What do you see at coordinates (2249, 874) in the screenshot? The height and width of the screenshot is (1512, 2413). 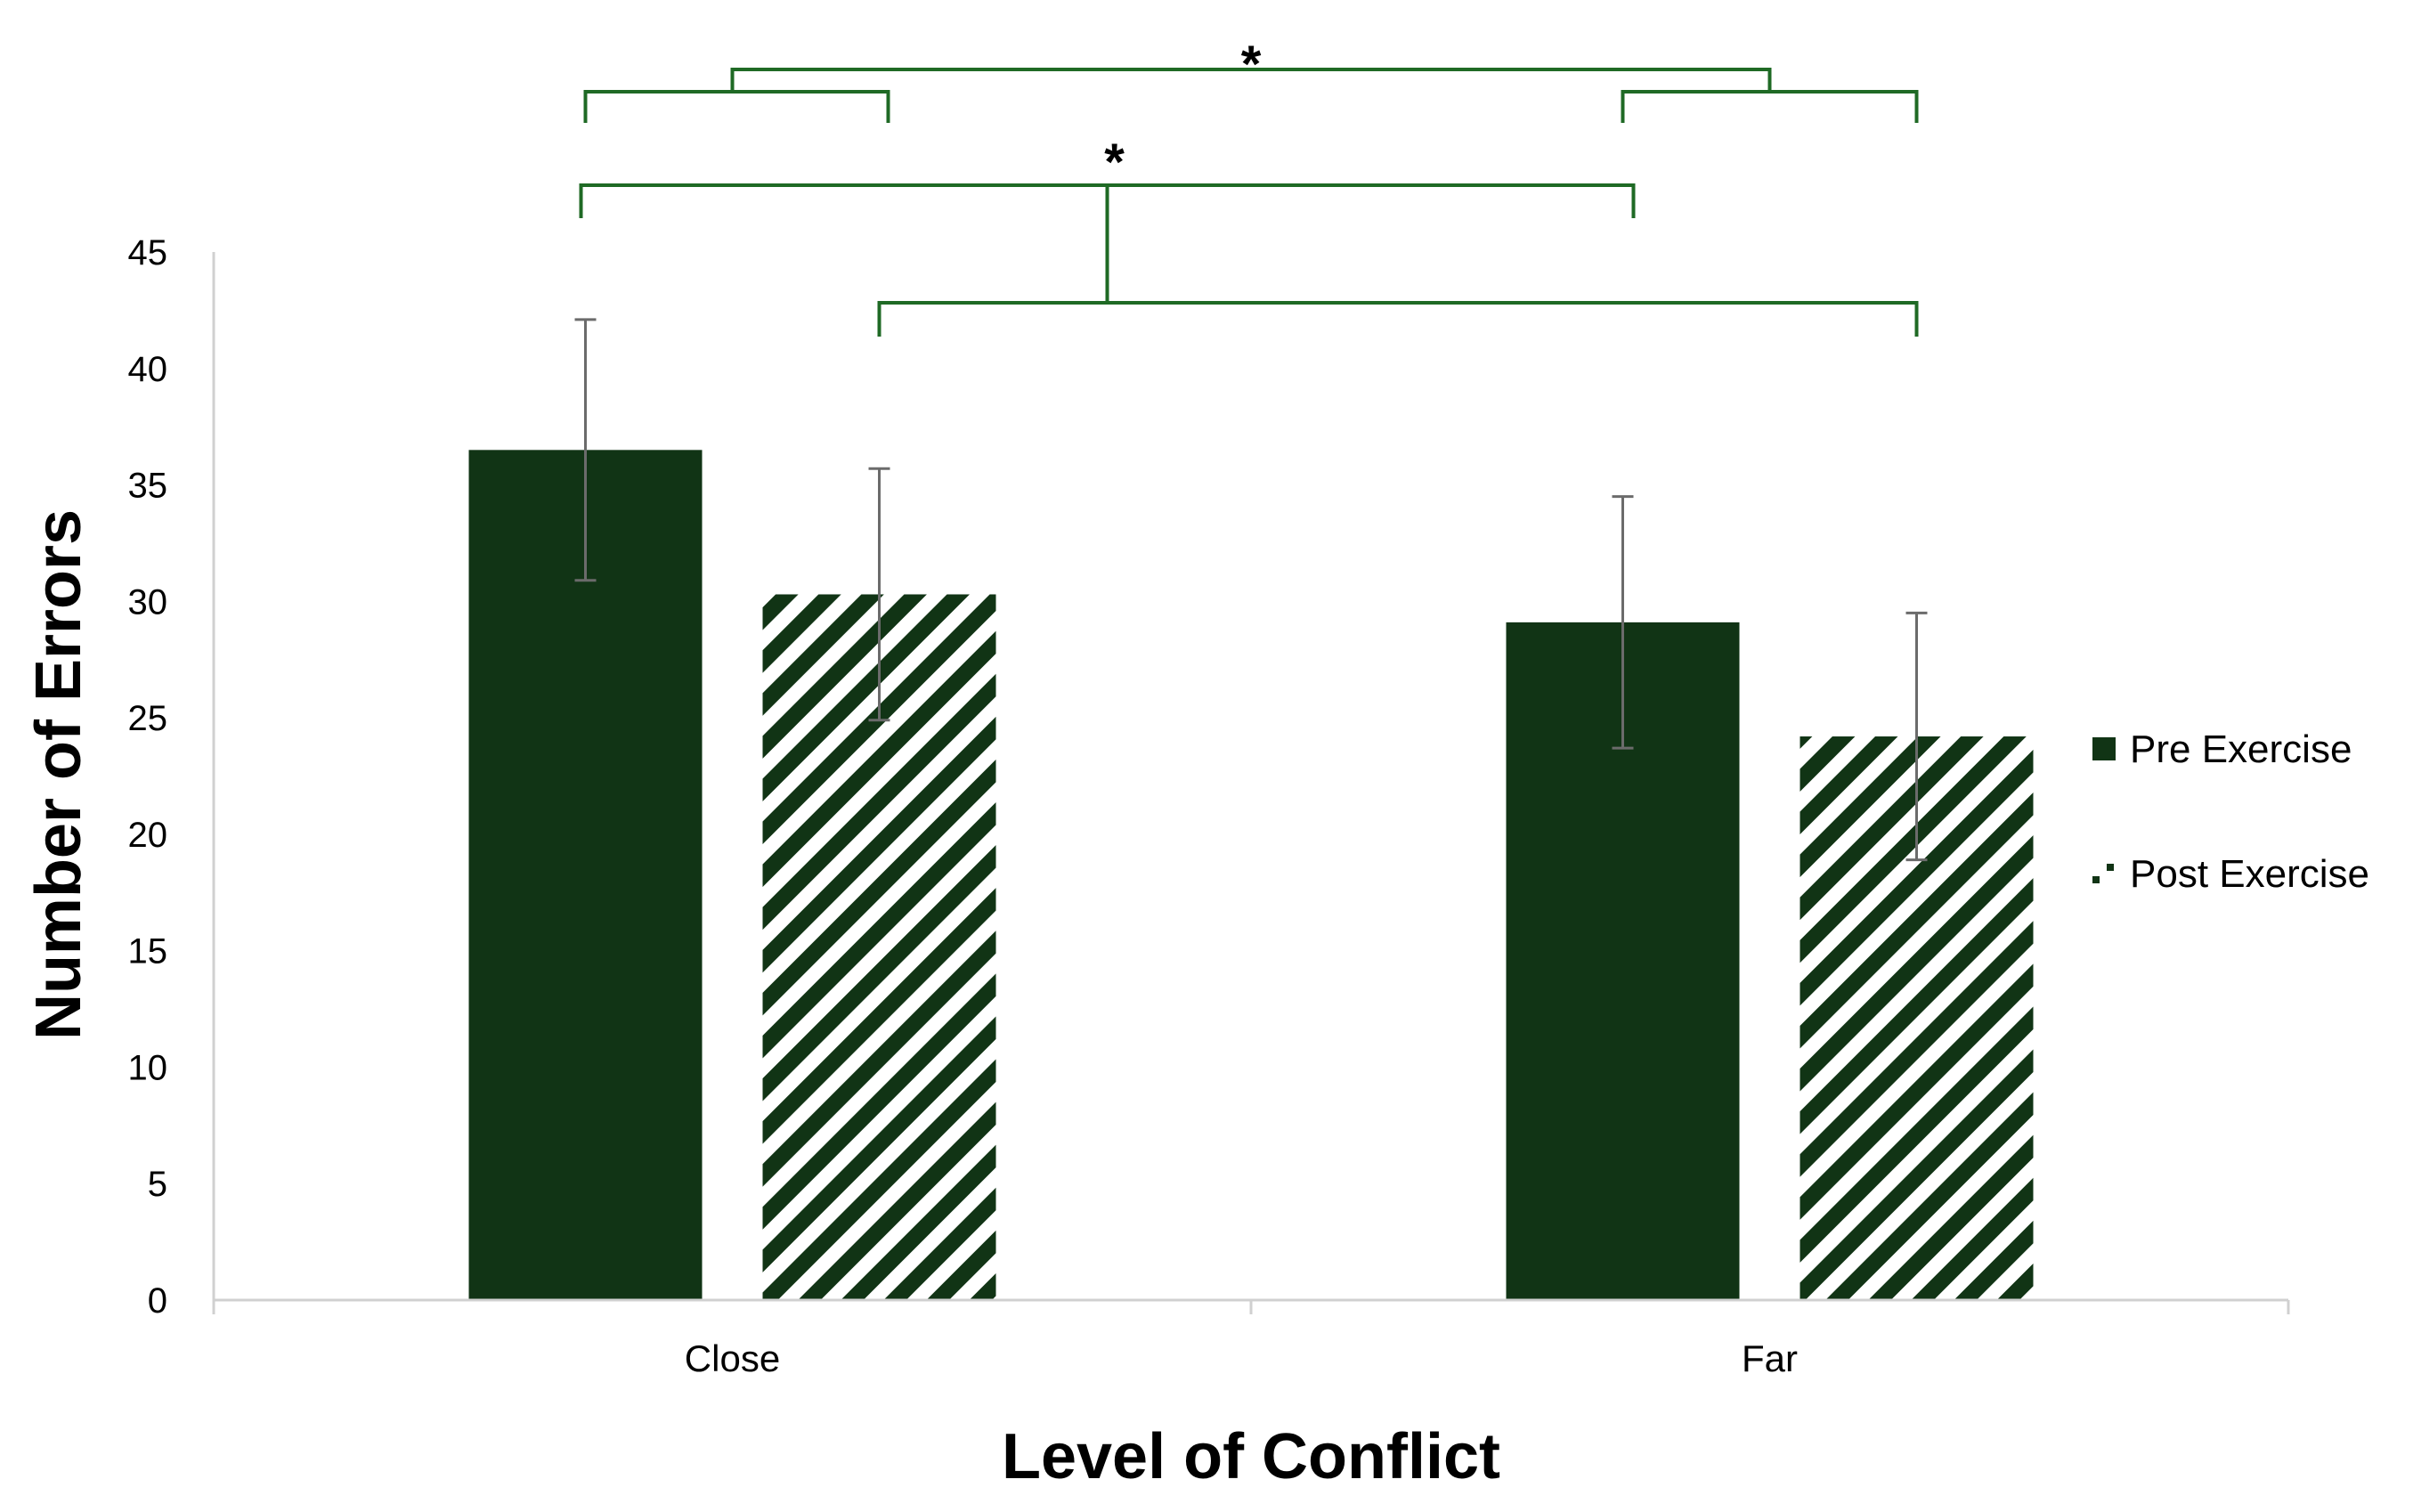 I see `legend-label-post: Post Exercise` at bounding box center [2249, 874].